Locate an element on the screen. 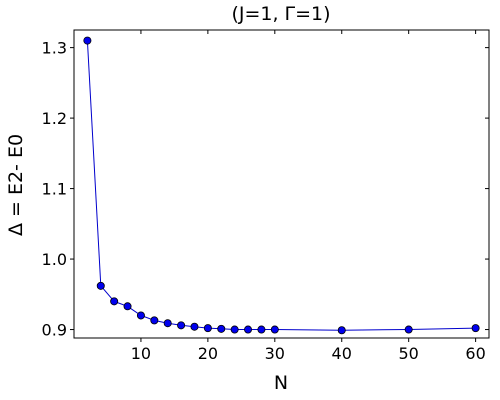 This screenshot has height=400, width=500. y-tick-label: 1.2 is located at coordinates (54, 118).